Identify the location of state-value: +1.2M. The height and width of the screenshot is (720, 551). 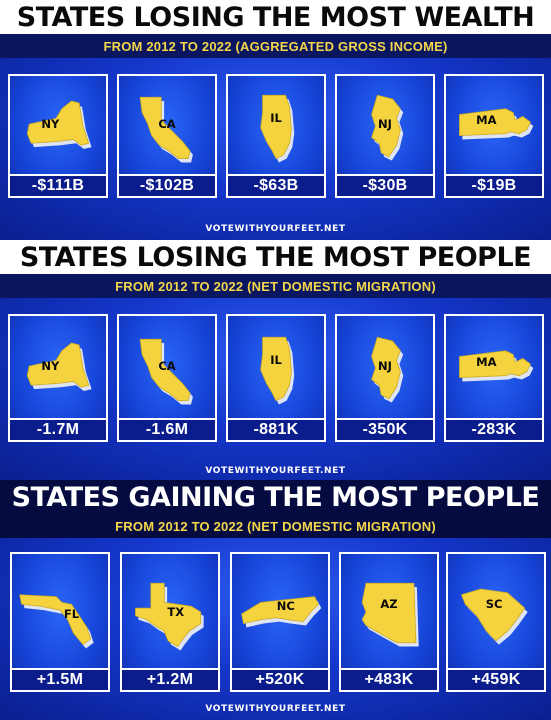
(170, 679).